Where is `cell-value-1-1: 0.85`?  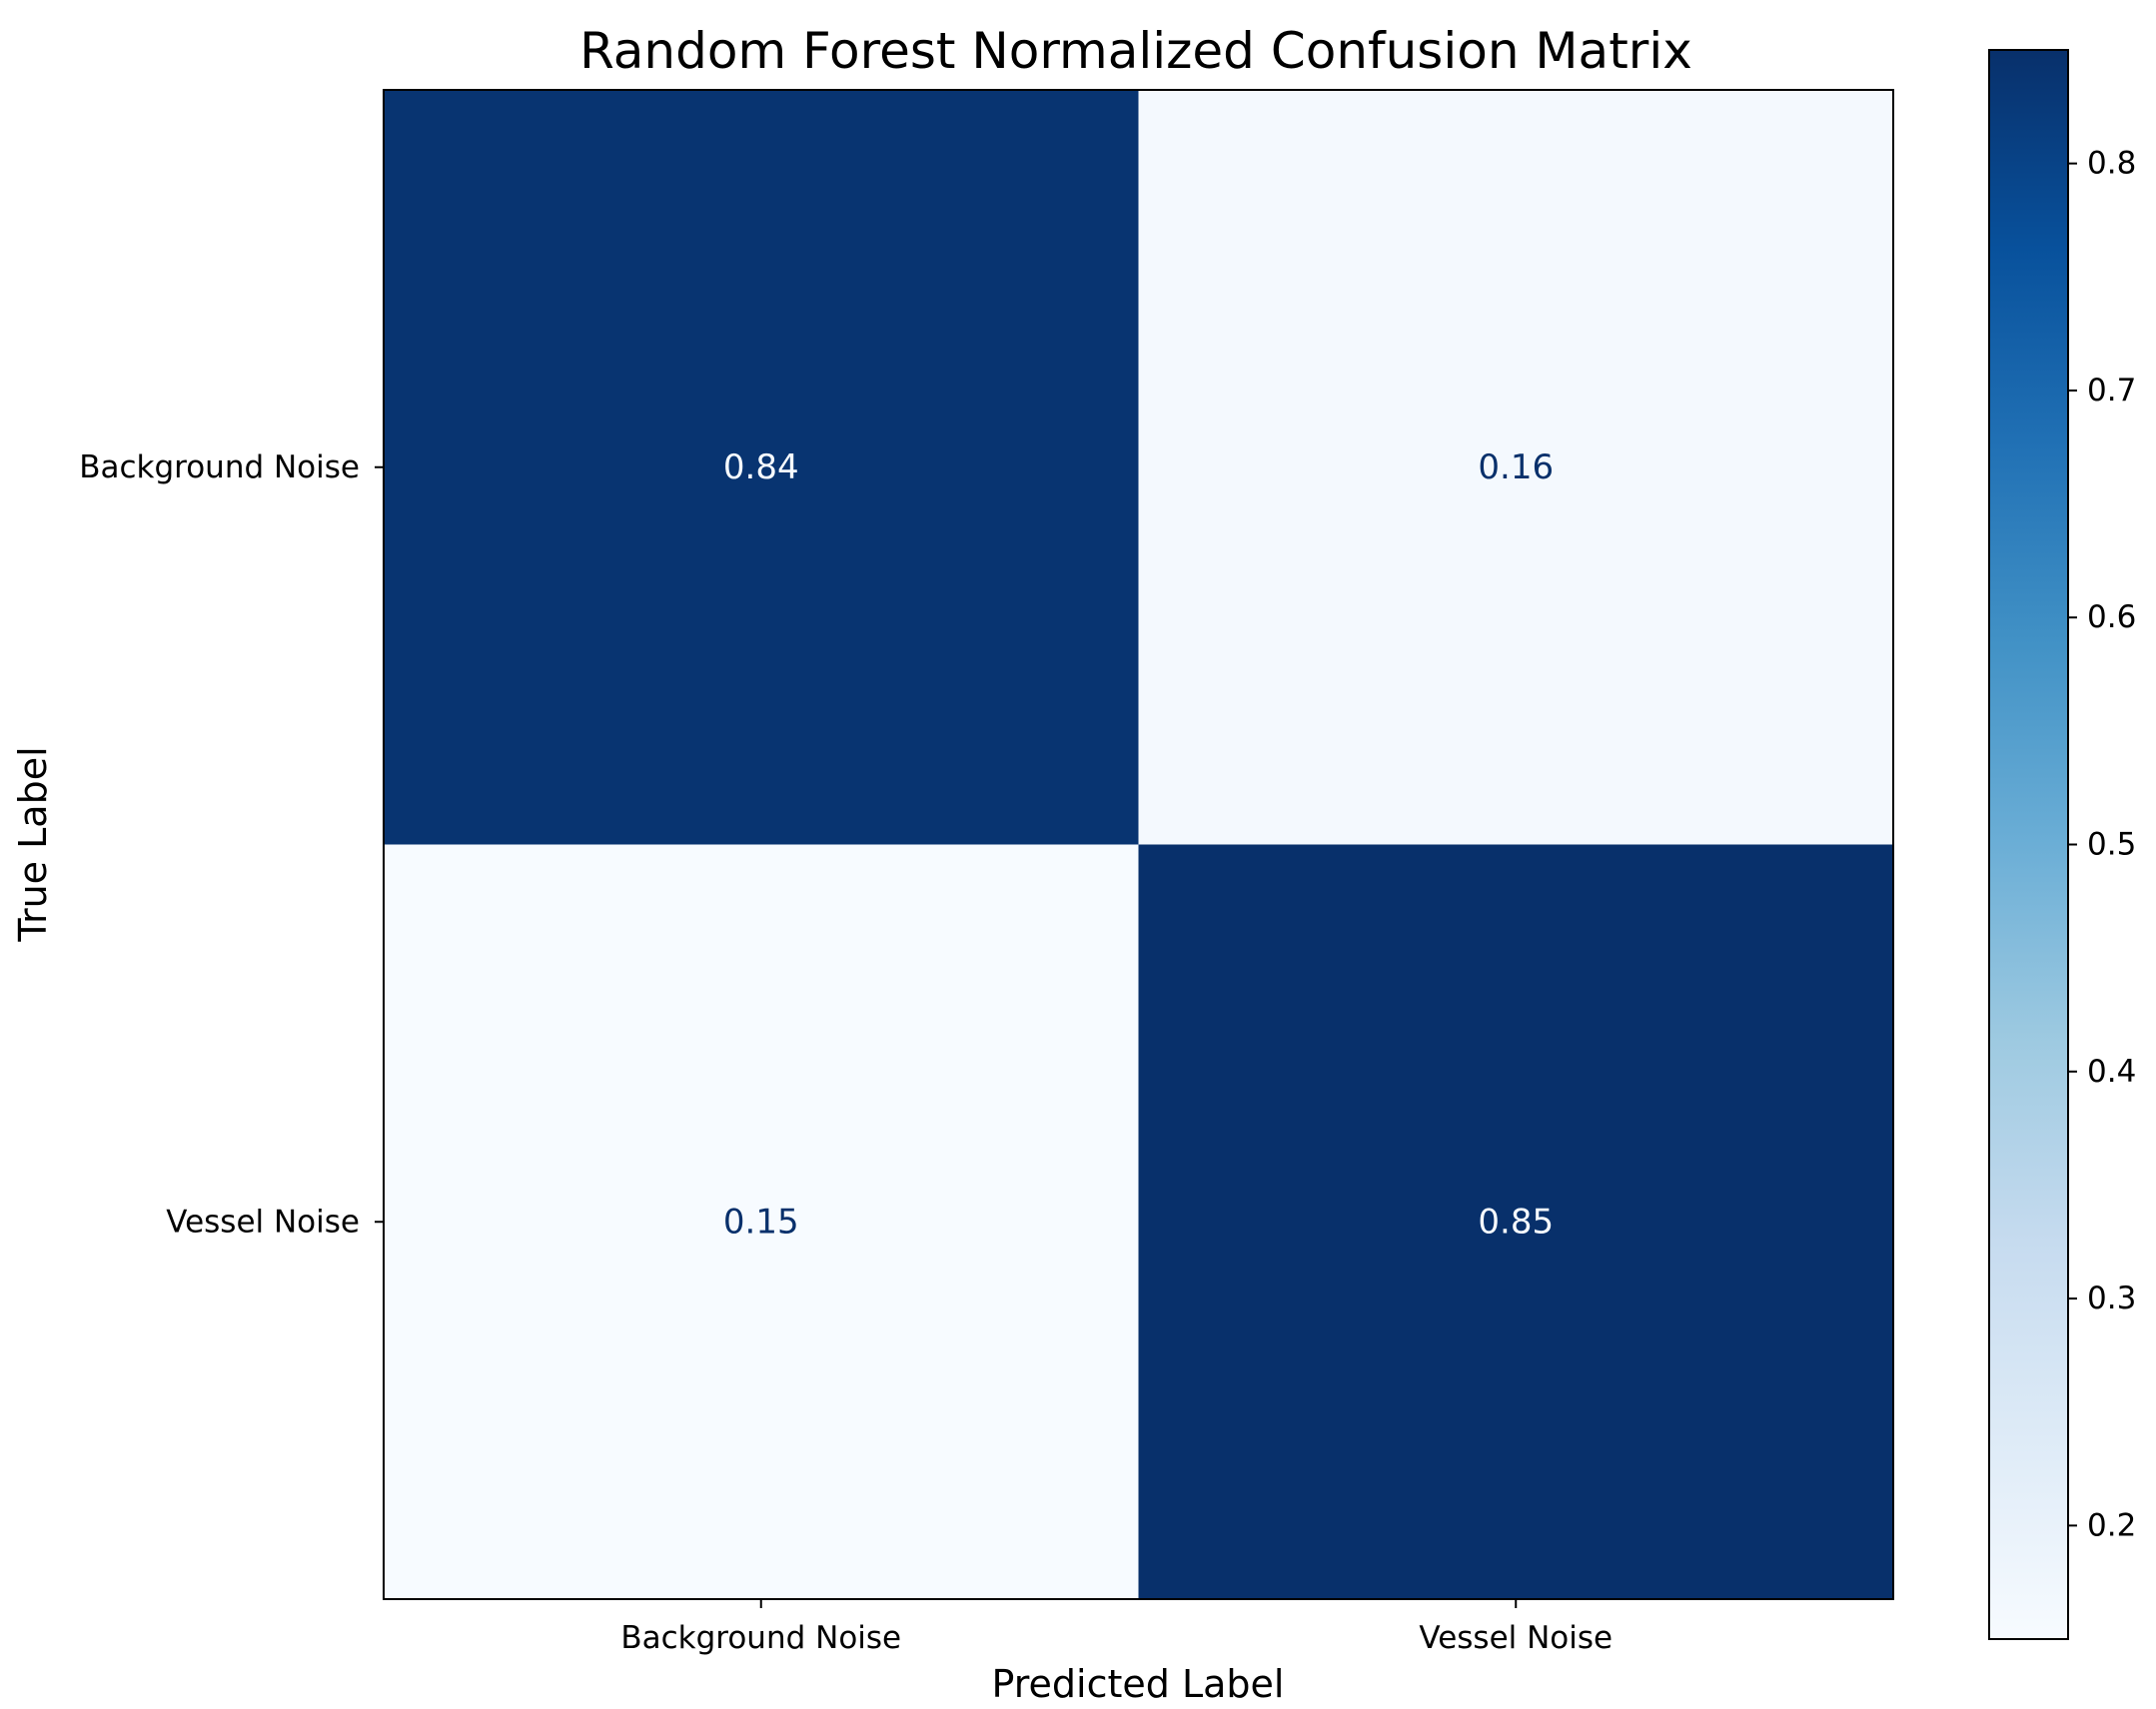
cell-value-1-1: 0.85 is located at coordinates (1516, 1222).